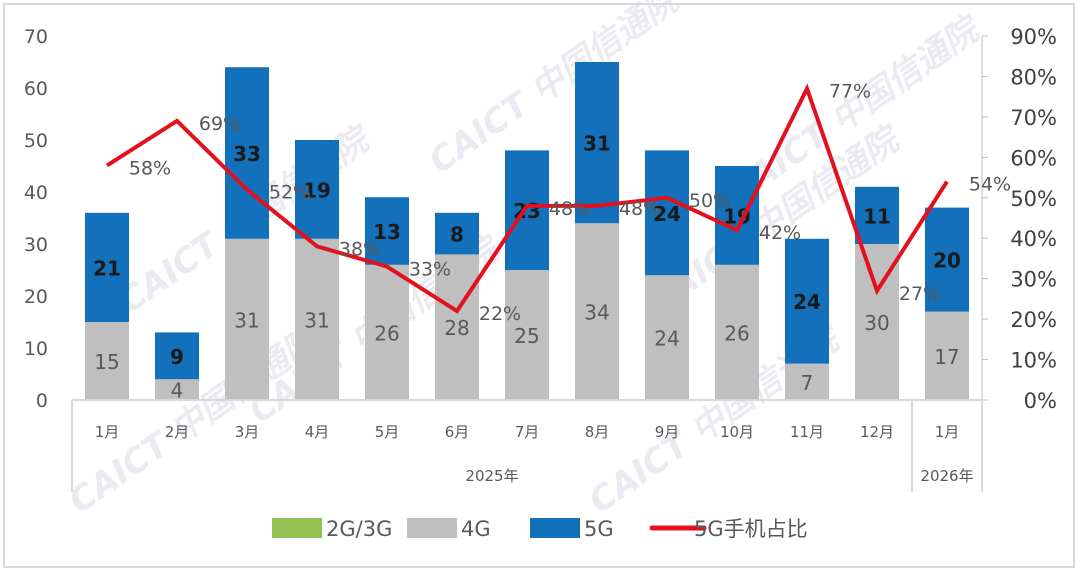  I want to click on x-tick-label: 6月, so click(457, 432).